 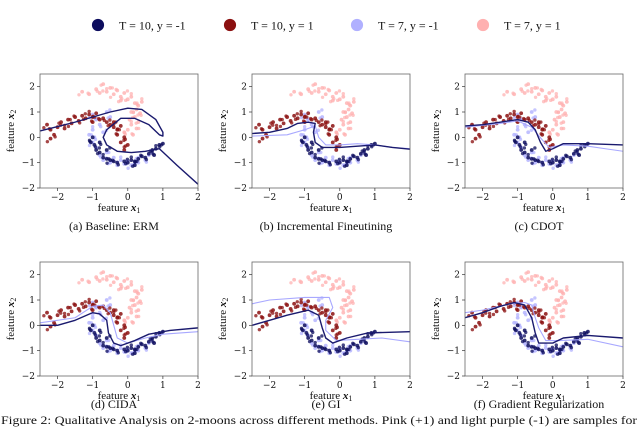 What do you see at coordinates (32, 301) in the screenshot?
I see `y-tick-label: 1` at bounding box center [32, 301].